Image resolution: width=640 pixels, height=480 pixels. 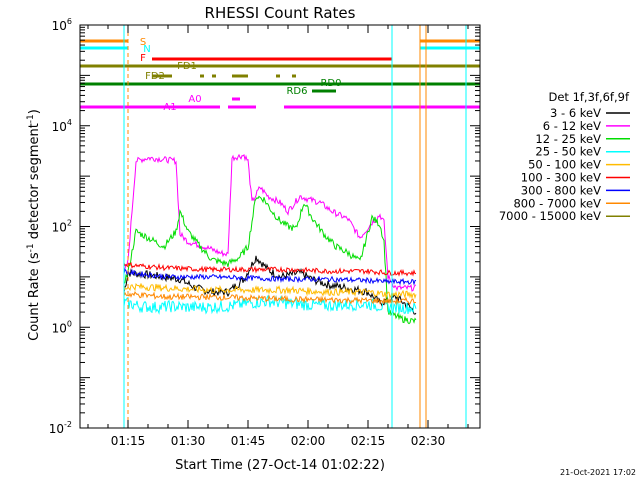 I want to click on flag-label-fd1: FD1, so click(x=187, y=66).